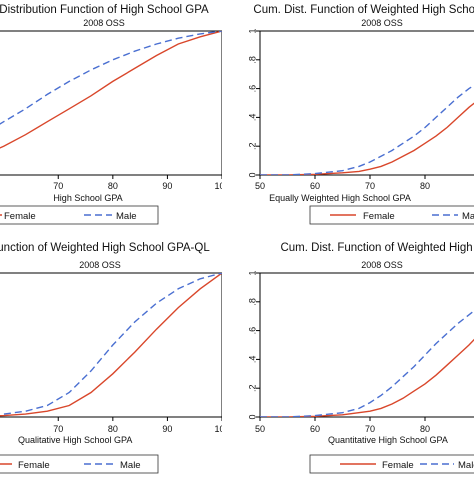  I want to click on panel-3-subtitle: 2008 OSS, so click(100, 265).